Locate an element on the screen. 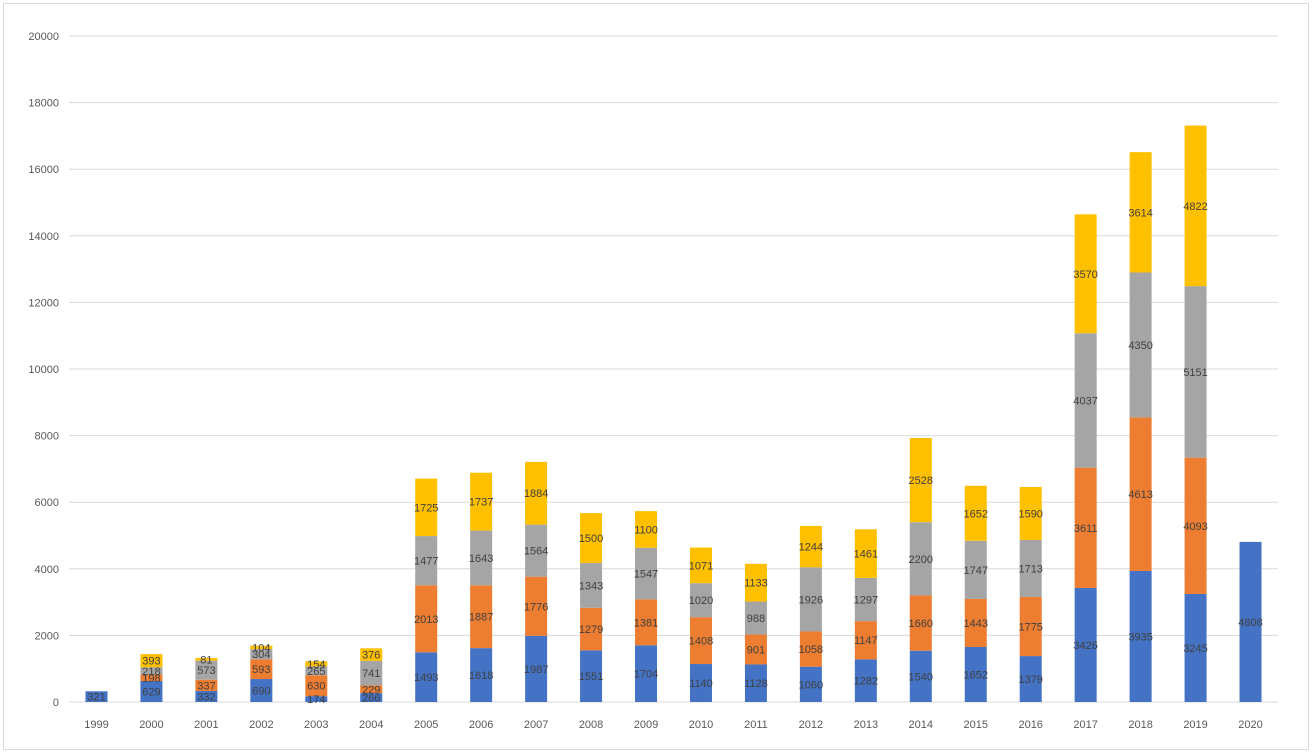  bar-segment-2018-s1 is located at coordinates (1140, 636).